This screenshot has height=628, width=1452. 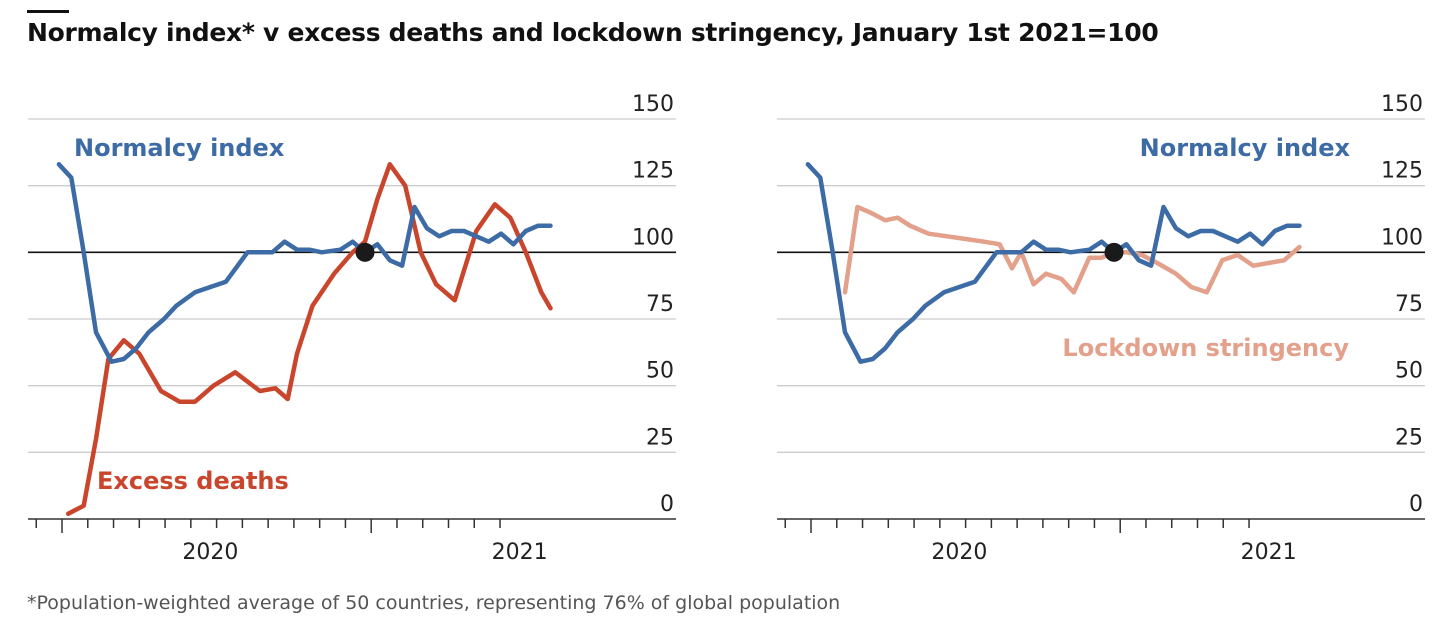 What do you see at coordinates (1205, 348) in the screenshot?
I see `lockdown-series-label: Lockdown stringency` at bounding box center [1205, 348].